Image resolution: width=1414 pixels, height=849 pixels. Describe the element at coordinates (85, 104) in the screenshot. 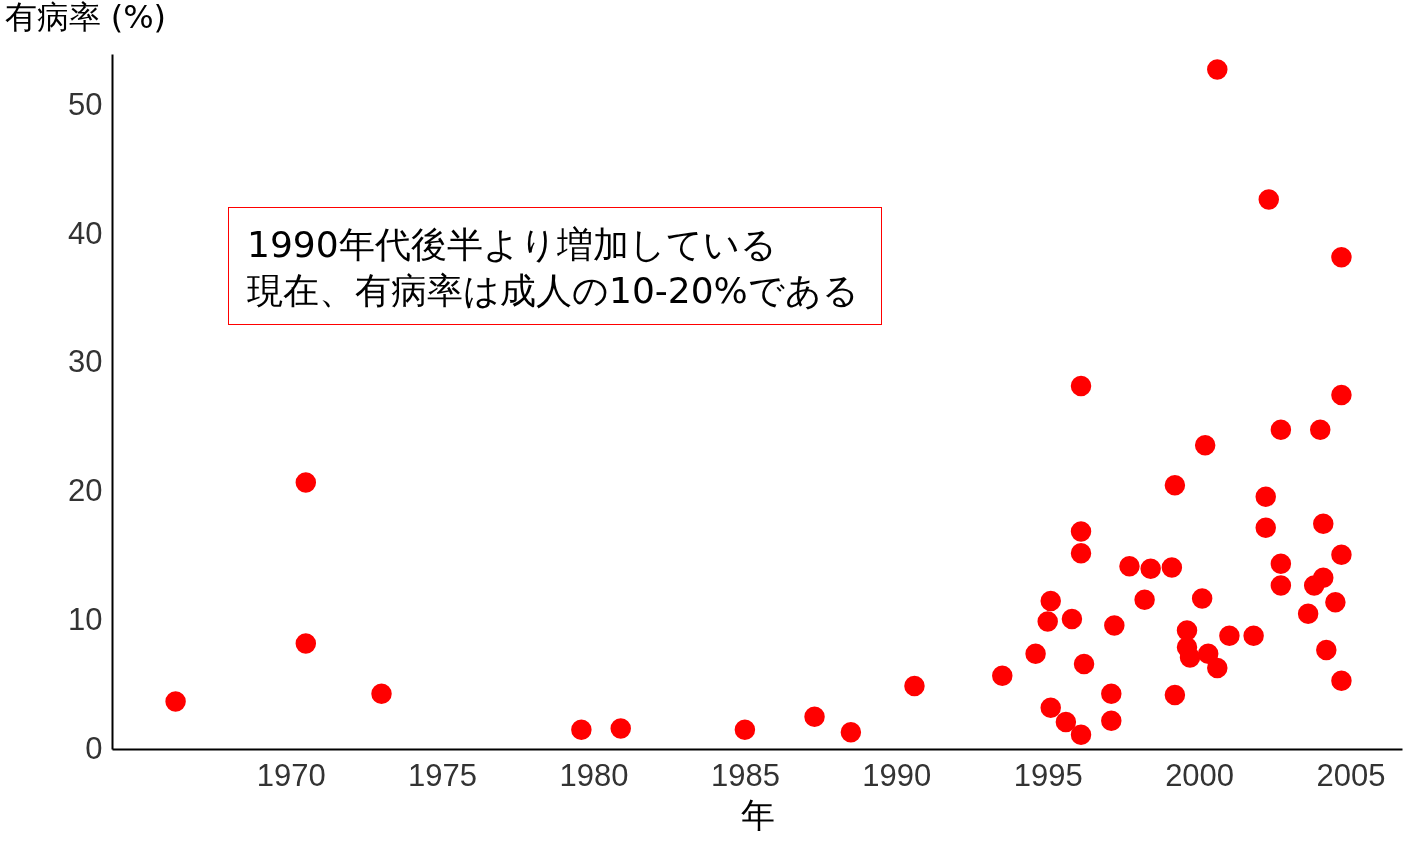

I see `y-tick-label: 50` at that location.